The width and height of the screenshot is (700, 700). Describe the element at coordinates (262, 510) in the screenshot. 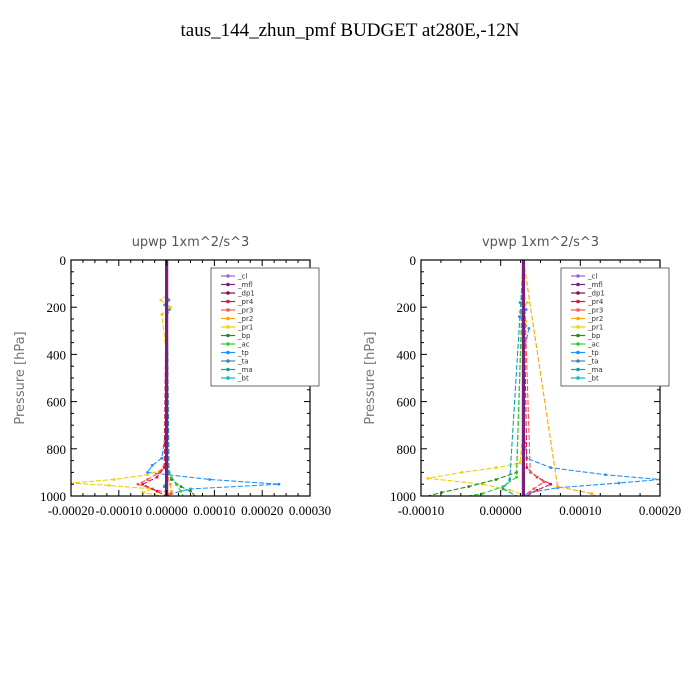

I see `x-tick-label: 0.00020` at that location.